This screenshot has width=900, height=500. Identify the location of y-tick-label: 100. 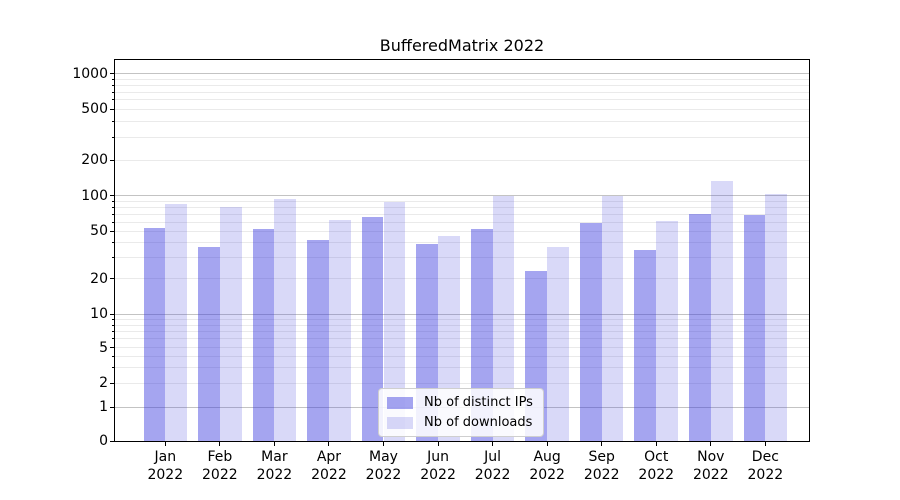
(94, 195).